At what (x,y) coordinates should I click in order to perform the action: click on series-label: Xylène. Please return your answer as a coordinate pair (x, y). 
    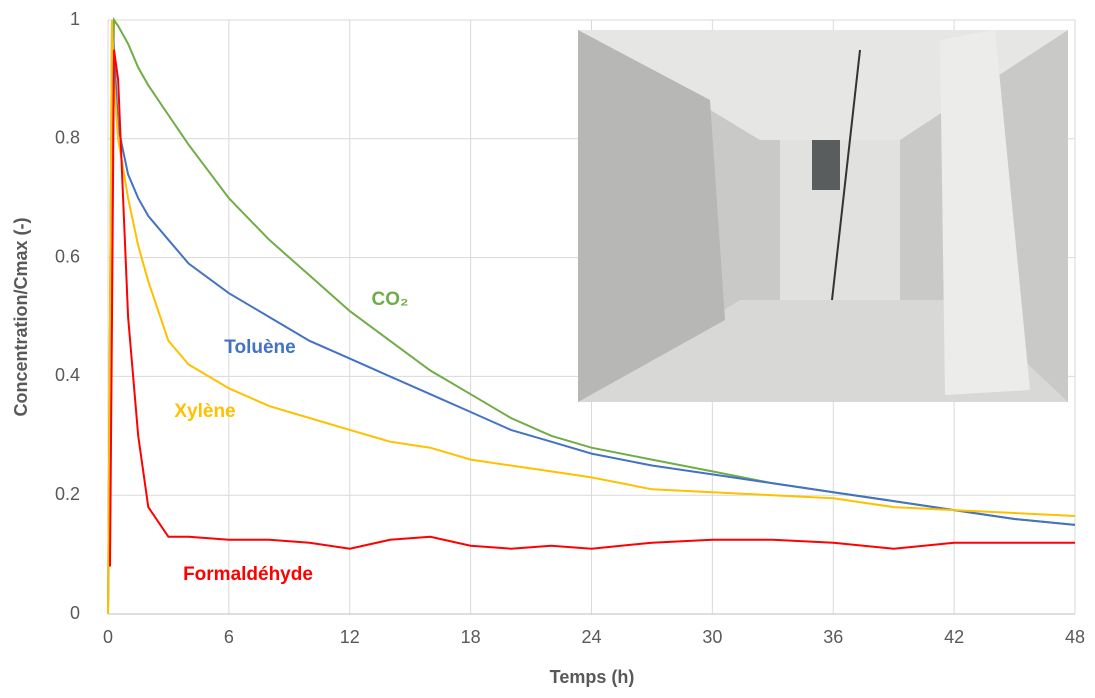
    Looking at the image, I should click on (204, 411).